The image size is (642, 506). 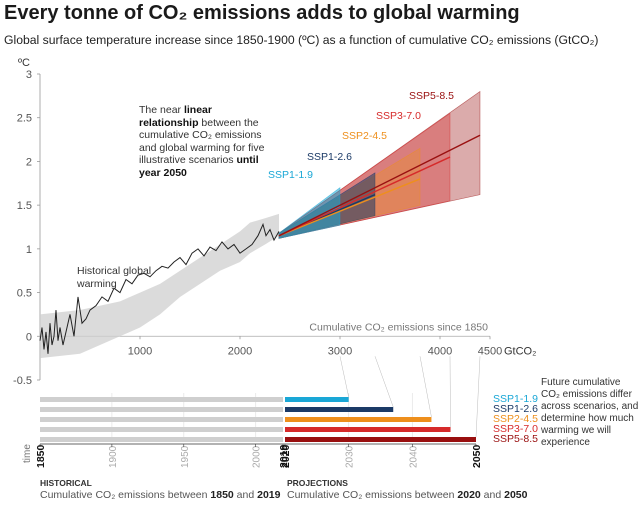 I want to click on projection-bar-ssp1-1.9, so click(x=317, y=399).